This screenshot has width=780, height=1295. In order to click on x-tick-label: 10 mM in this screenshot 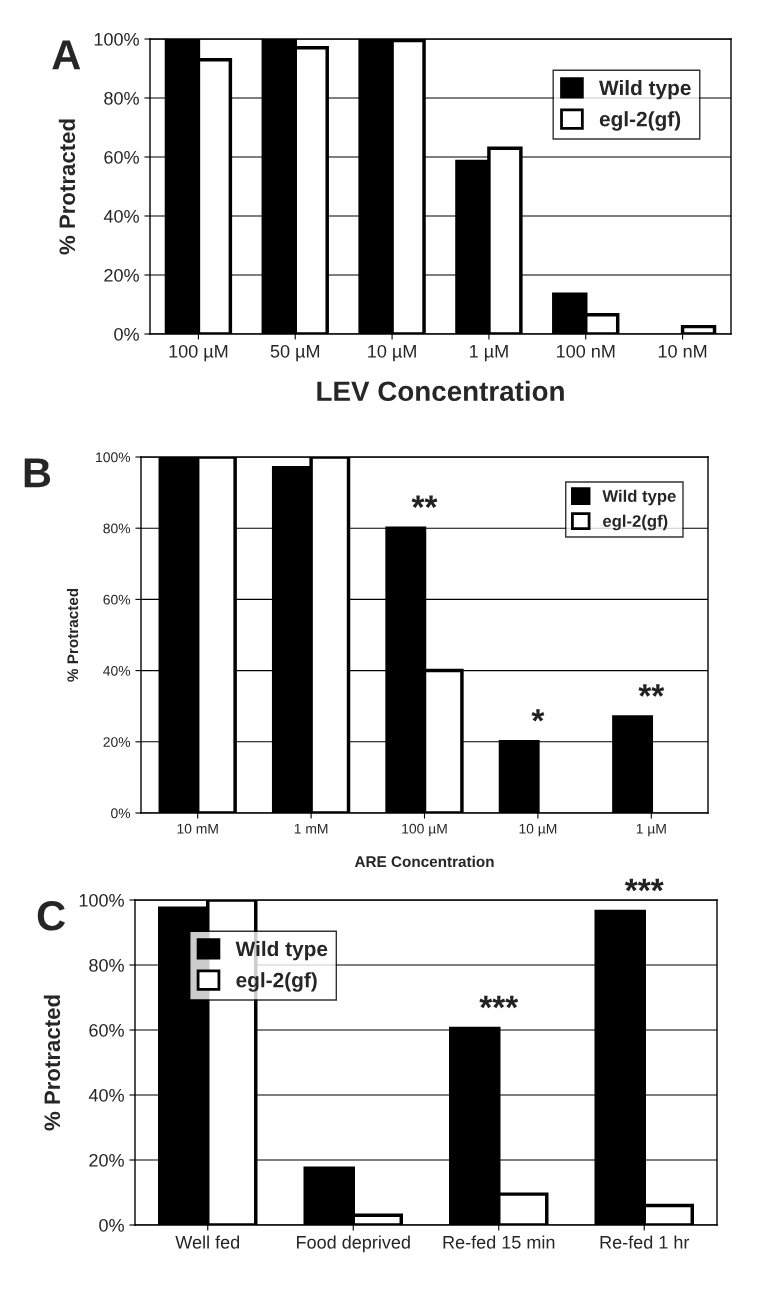, I will do `click(197, 828)`.